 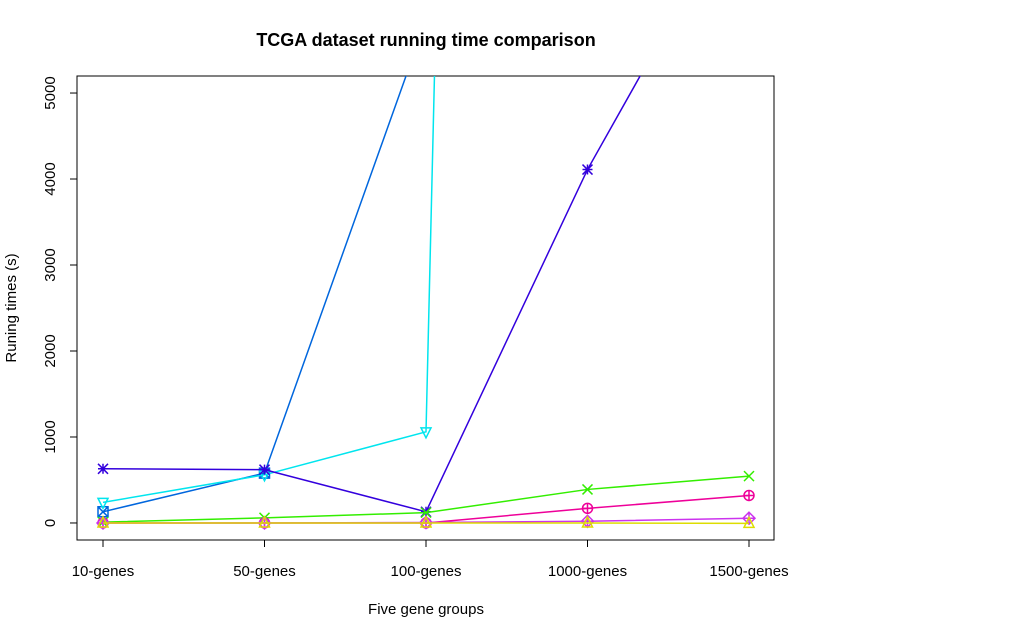 I want to click on x-tick-label: 1500-genes, so click(x=748, y=571).